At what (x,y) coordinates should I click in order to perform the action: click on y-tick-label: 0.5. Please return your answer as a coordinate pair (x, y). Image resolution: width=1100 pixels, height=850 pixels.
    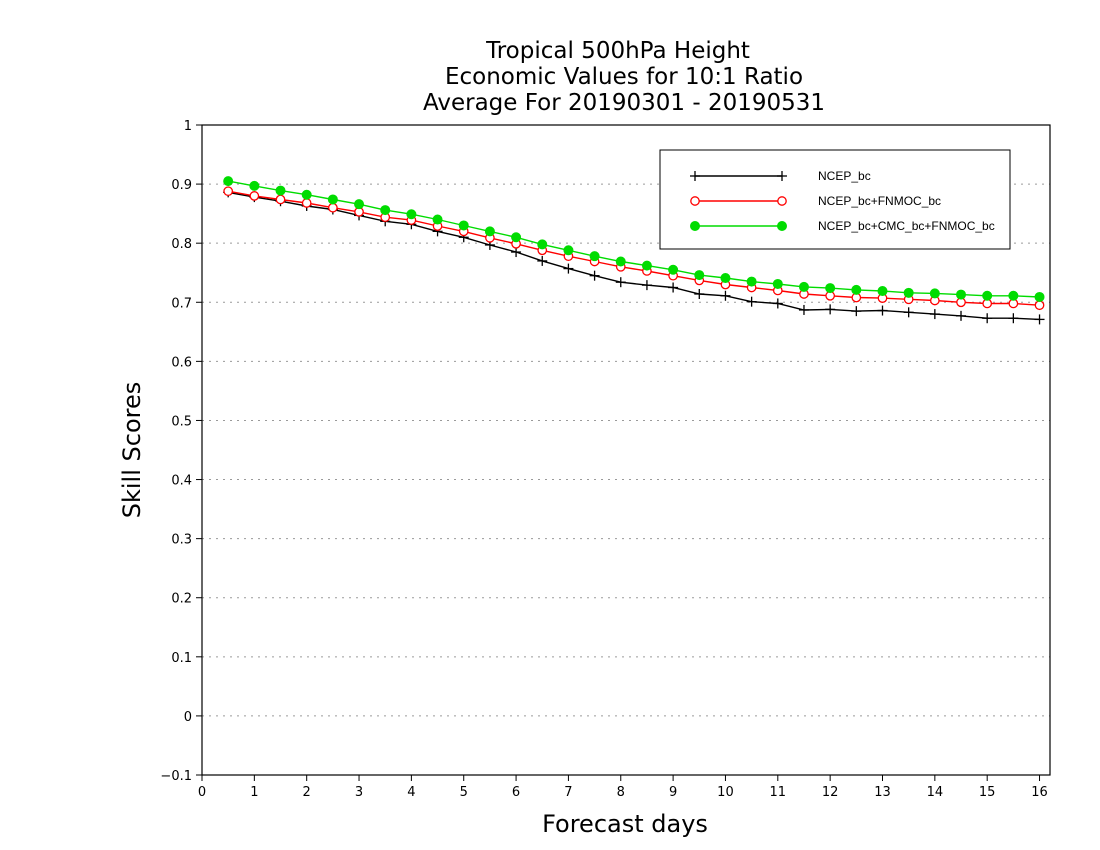
    Looking at the image, I should click on (181, 421).